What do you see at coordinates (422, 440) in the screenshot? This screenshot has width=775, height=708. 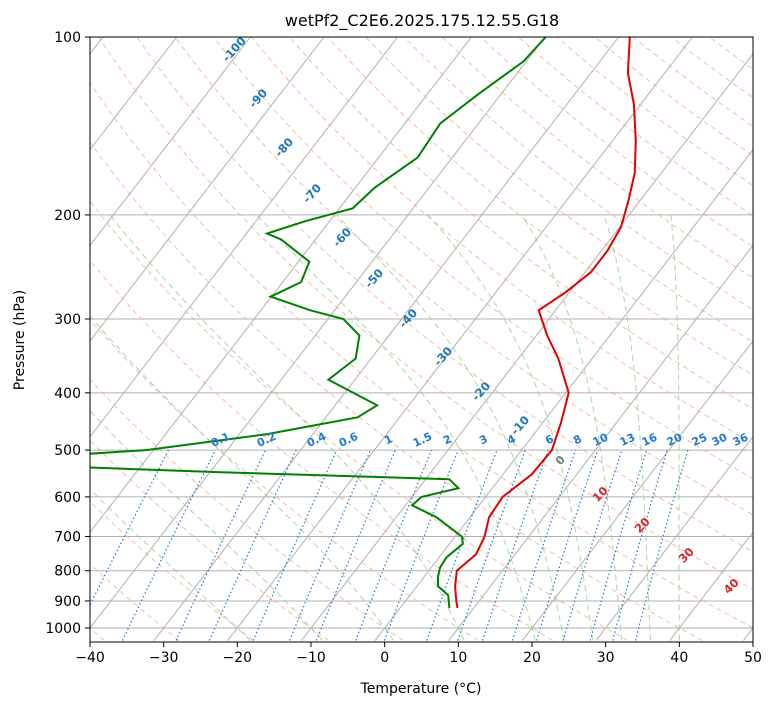 I see `mixing-ratio-label: 1.5` at bounding box center [422, 440].